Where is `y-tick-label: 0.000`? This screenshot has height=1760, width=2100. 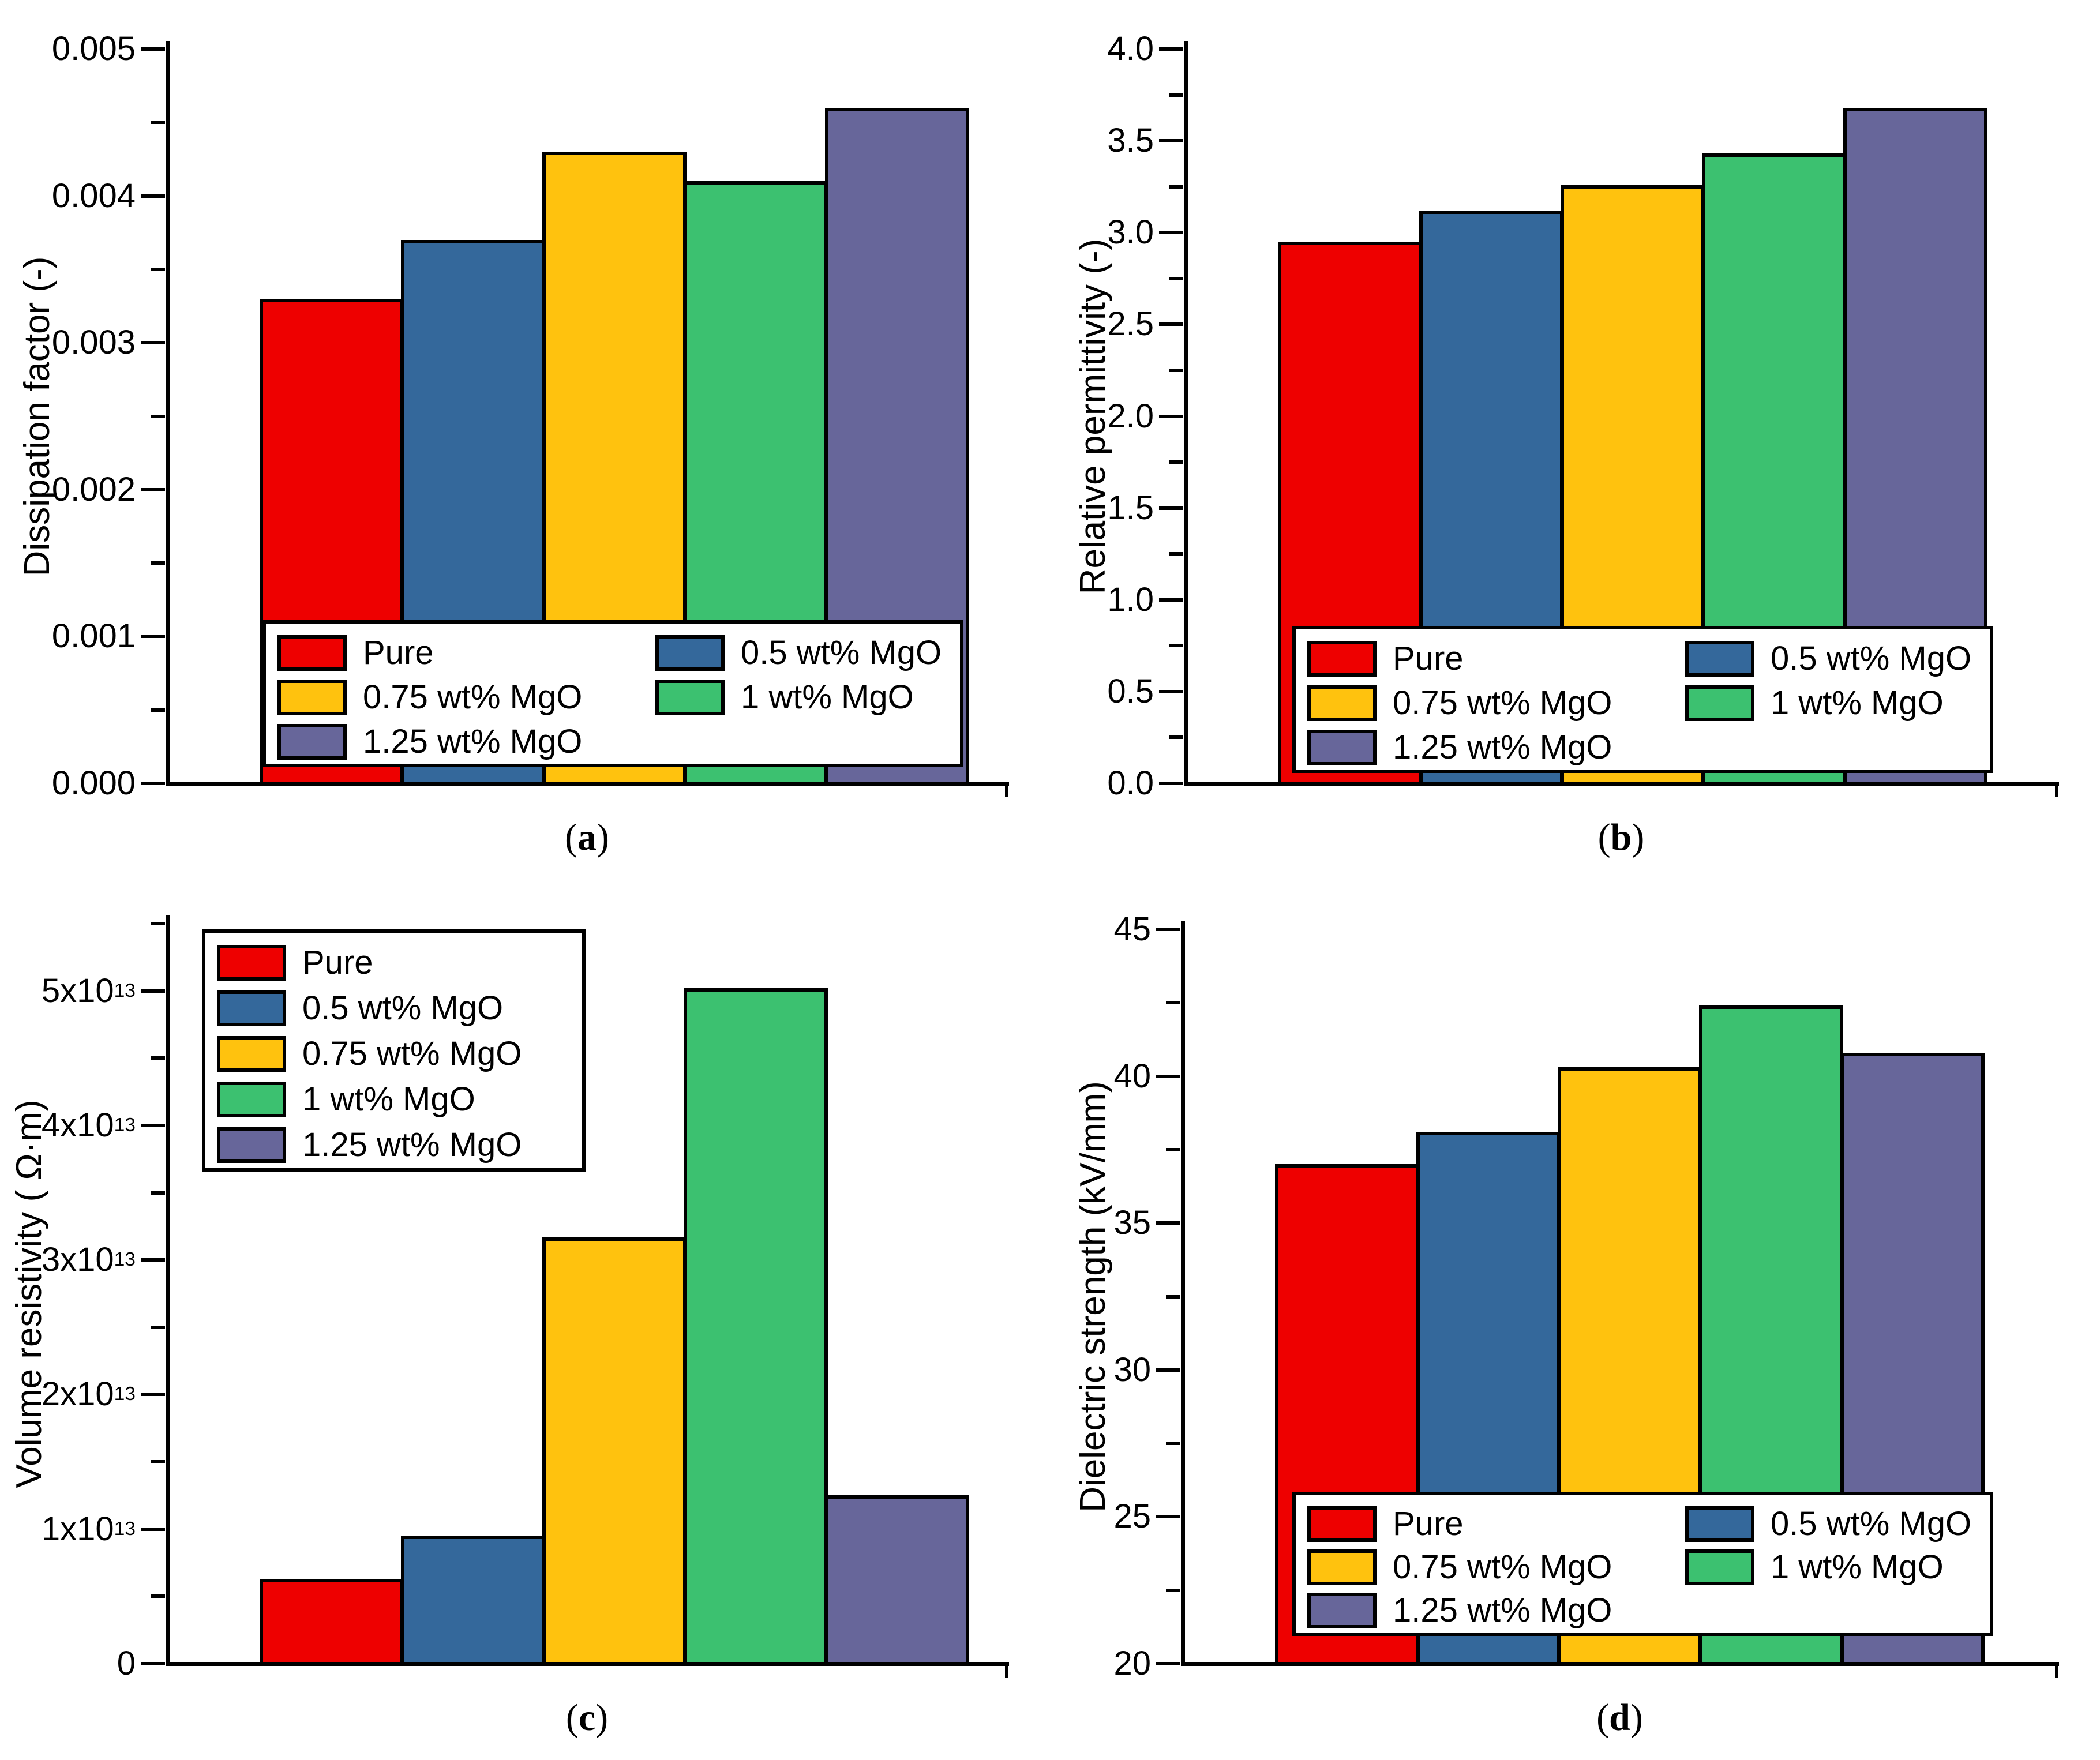
y-tick-label: 0.000 is located at coordinates (93, 783).